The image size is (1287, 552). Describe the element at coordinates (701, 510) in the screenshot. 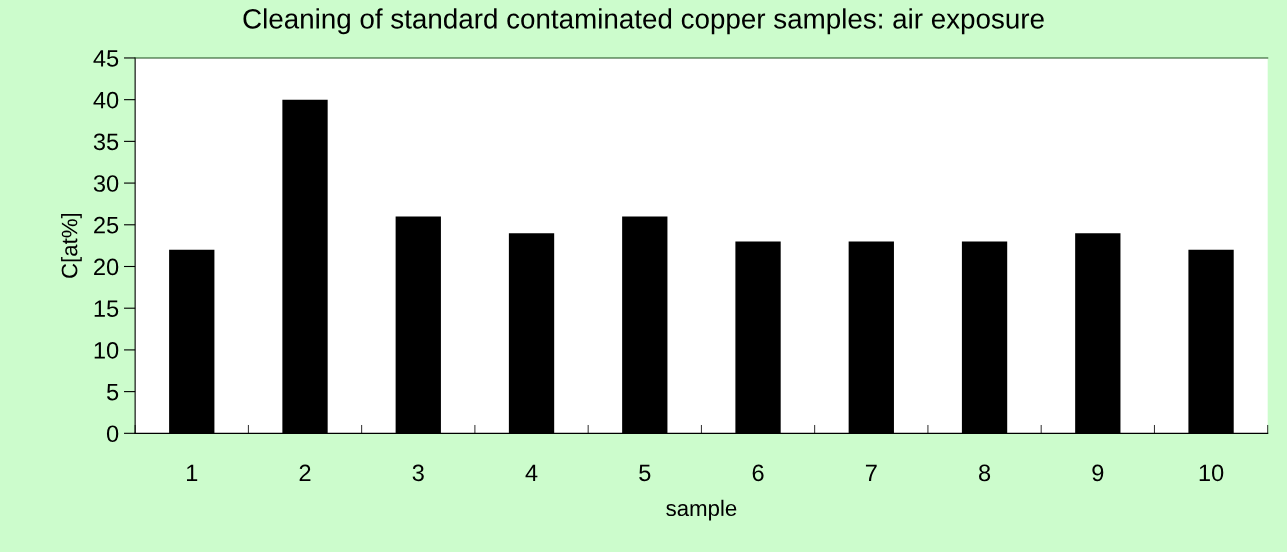

I see `x-axis-title: sample` at that location.